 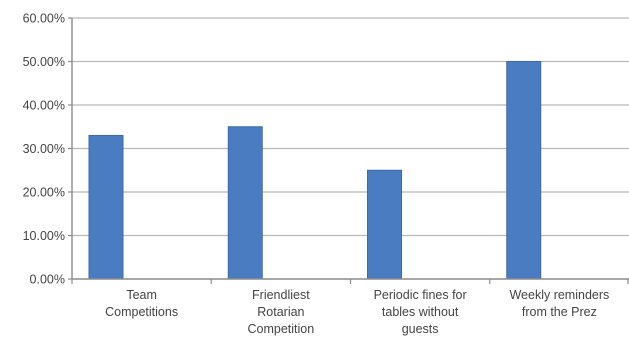 I want to click on y-tick-label: 0.00%, so click(x=47, y=280).